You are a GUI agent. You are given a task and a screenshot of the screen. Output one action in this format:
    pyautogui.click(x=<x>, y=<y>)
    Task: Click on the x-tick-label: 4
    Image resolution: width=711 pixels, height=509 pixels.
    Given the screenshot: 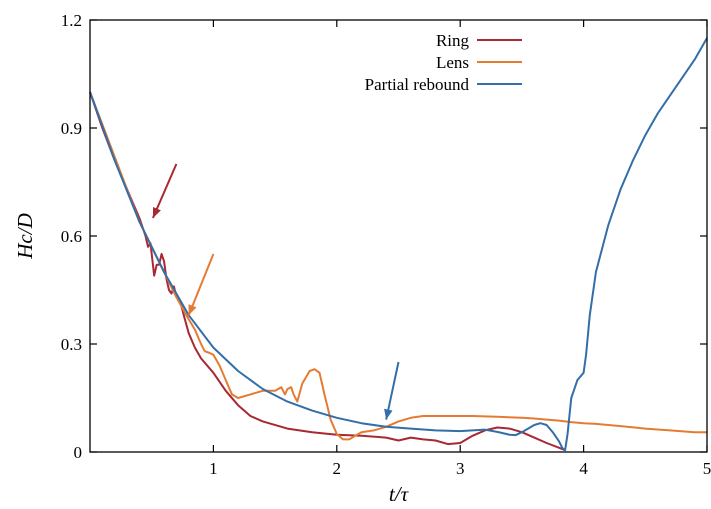 What is the action you would take?
    pyautogui.click(x=583, y=468)
    